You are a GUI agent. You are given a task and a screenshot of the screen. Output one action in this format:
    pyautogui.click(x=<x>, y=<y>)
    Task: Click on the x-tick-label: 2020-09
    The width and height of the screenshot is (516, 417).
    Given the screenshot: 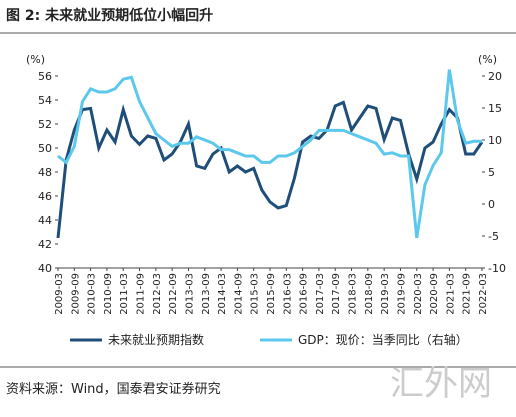 What is the action you would take?
    pyautogui.click(x=434, y=294)
    